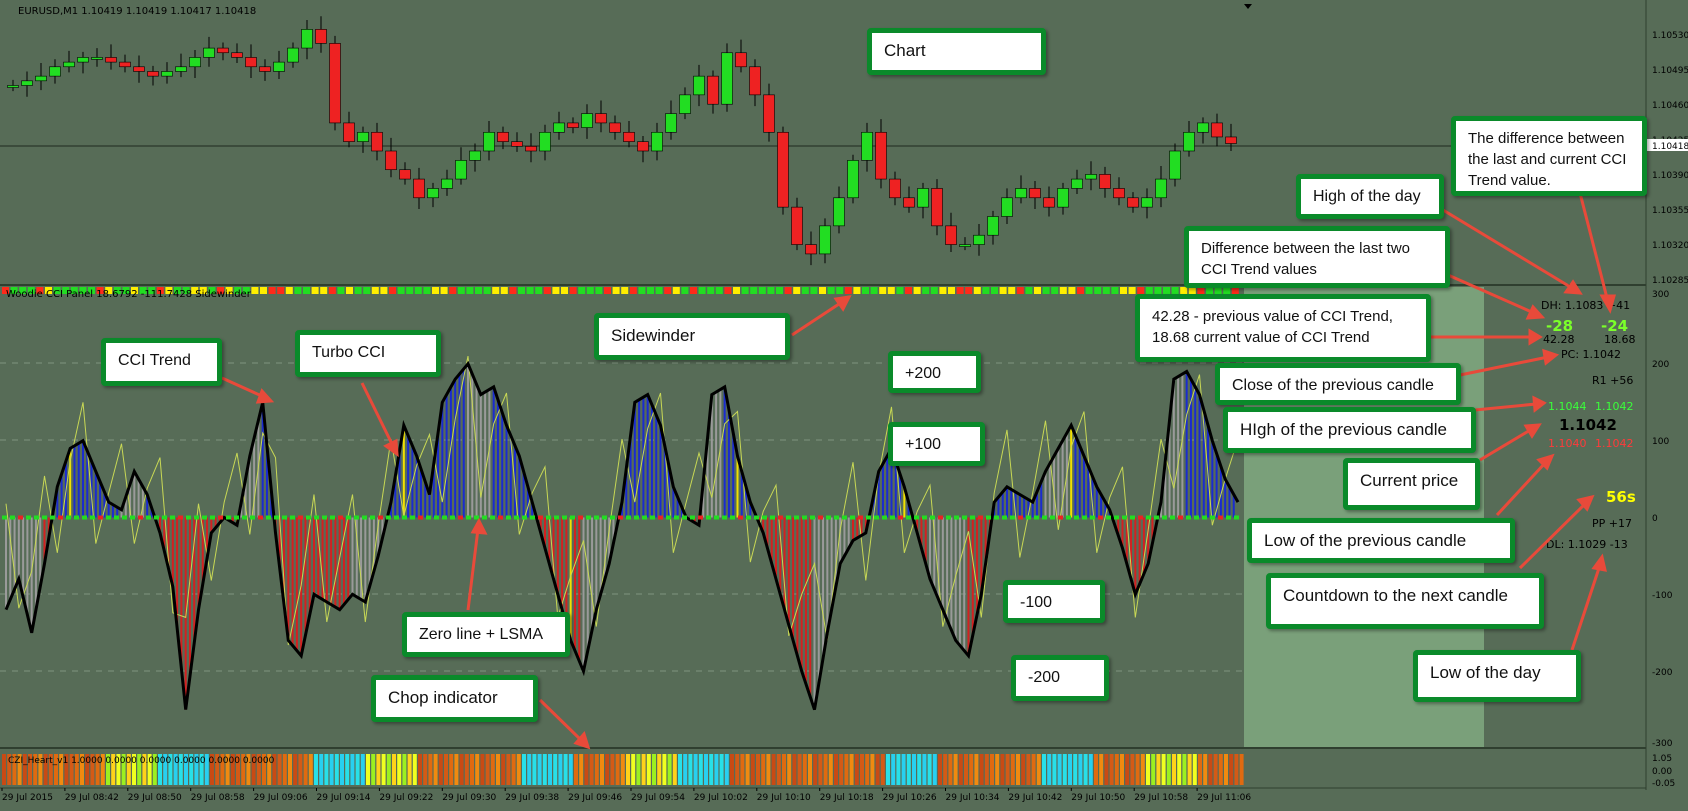  What do you see at coordinates (1660, 442) in the screenshot?
I see `cci-tick: 100` at bounding box center [1660, 442].